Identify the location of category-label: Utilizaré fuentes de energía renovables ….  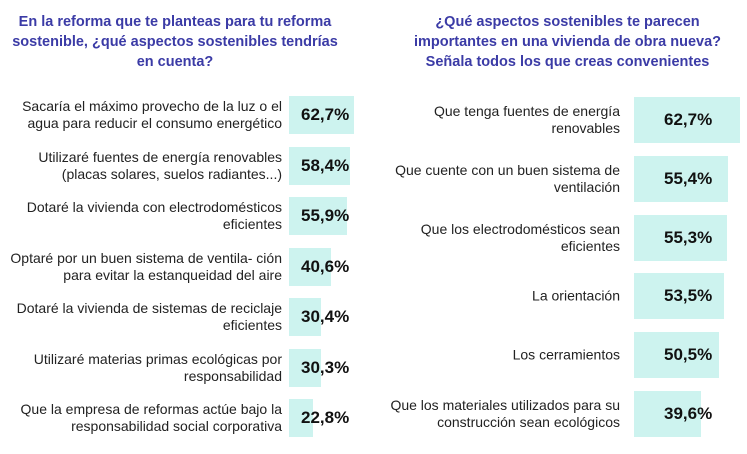
(160, 165).